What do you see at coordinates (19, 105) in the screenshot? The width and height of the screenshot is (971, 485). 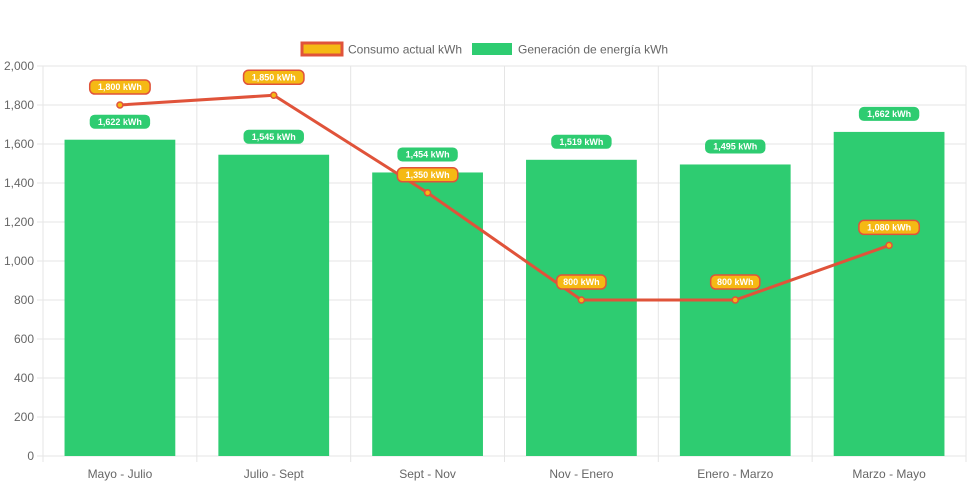 I see `y-tick-label: 1,800` at bounding box center [19, 105].